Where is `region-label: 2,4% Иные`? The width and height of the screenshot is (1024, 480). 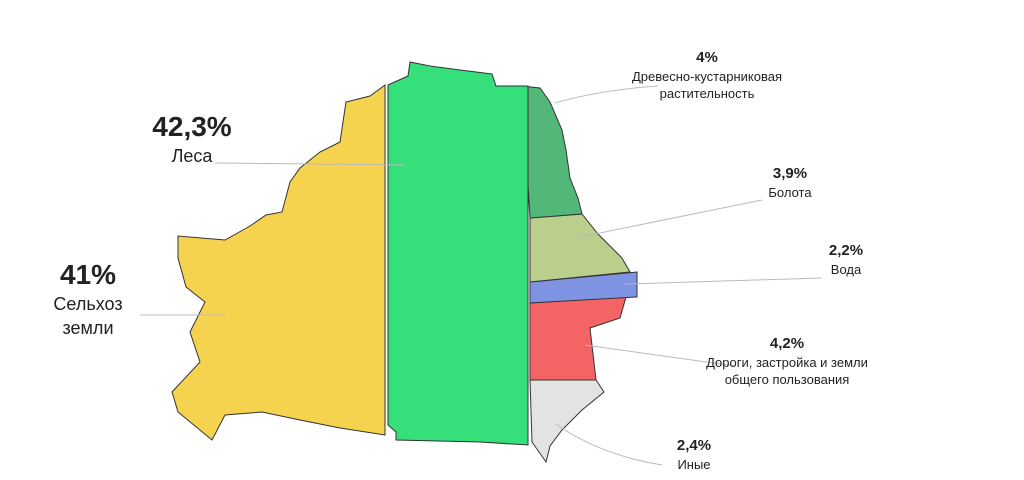 region-label: 2,4% Иные is located at coordinates (694, 454).